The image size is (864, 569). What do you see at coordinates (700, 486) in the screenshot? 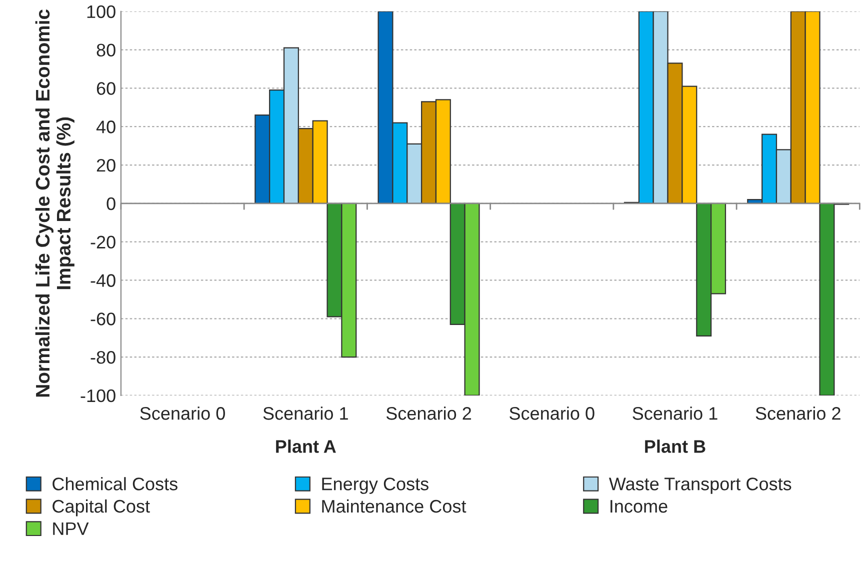
I see `legend-label: Waste Transport Costs` at bounding box center [700, 486].